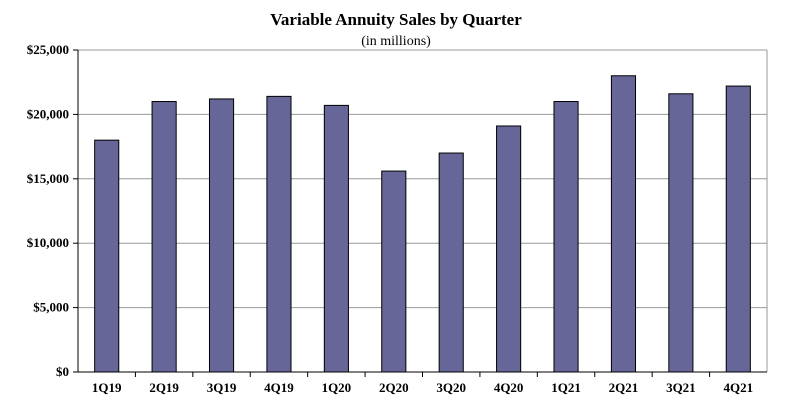 This screenshot has height=419, width=795. Describe the element at coordinates (48, 210) in the screenshot. I see `y-tick-labels: $0 $5,000 $10,000 $15,000 $20,000 $25,000` at that location.